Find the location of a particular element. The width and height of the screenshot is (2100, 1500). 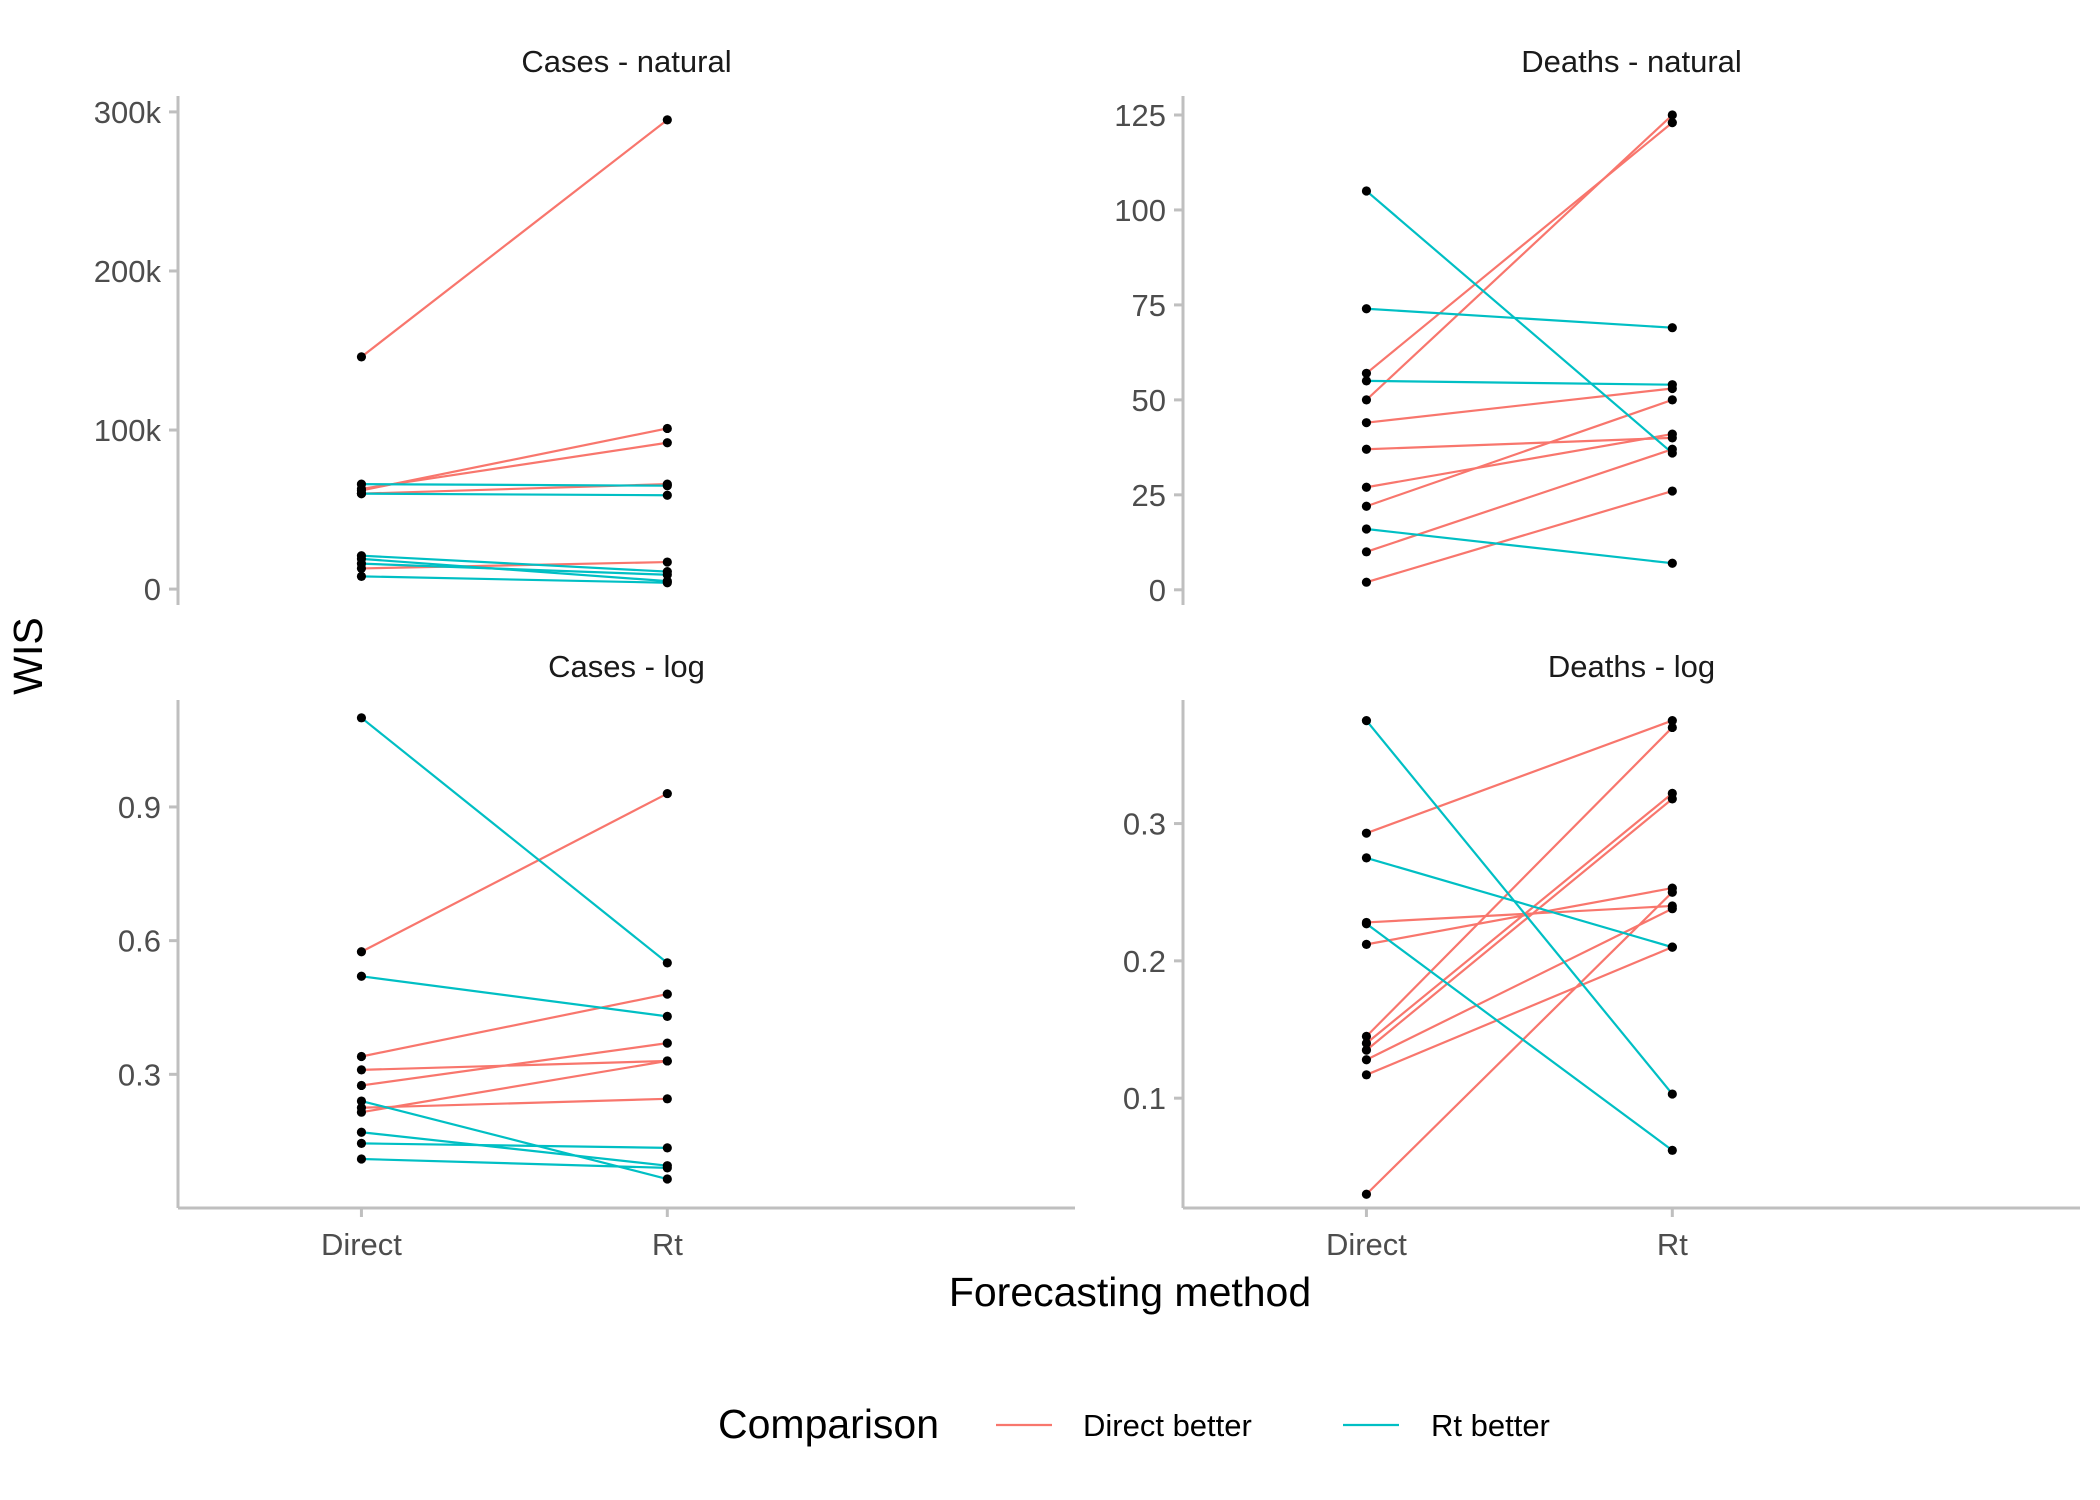

legend-title: Comparison is located at coordinates (828, 1424).